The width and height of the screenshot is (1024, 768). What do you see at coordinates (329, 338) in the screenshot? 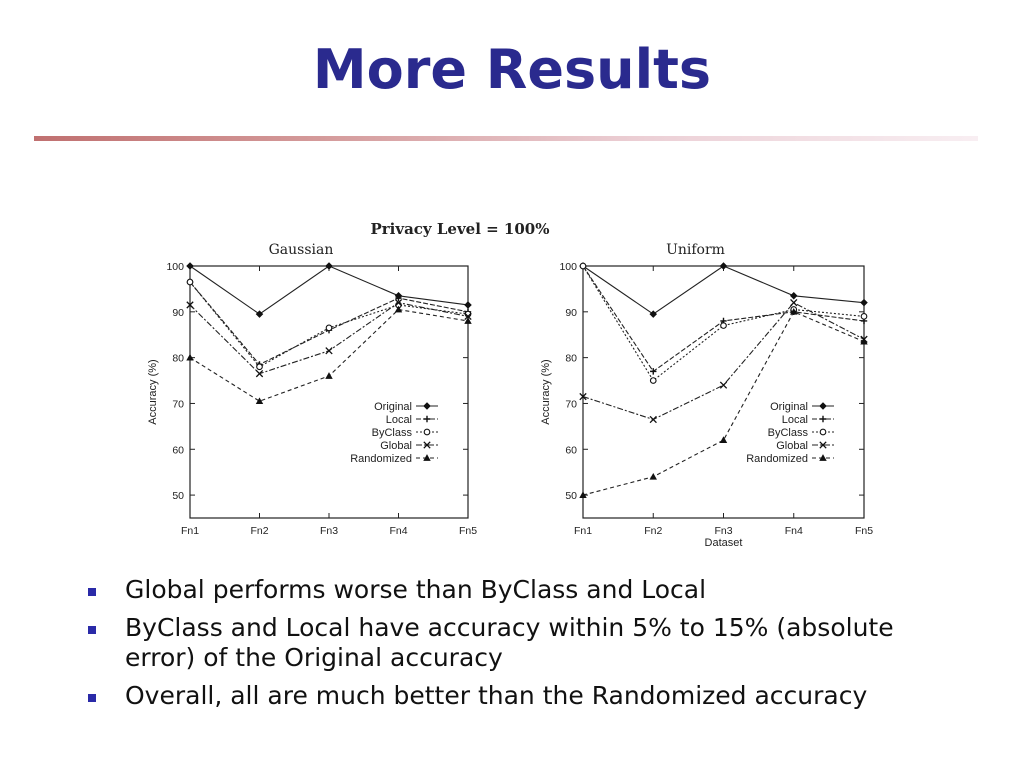
I see `series-line-global` at bounding box center [329, 338].